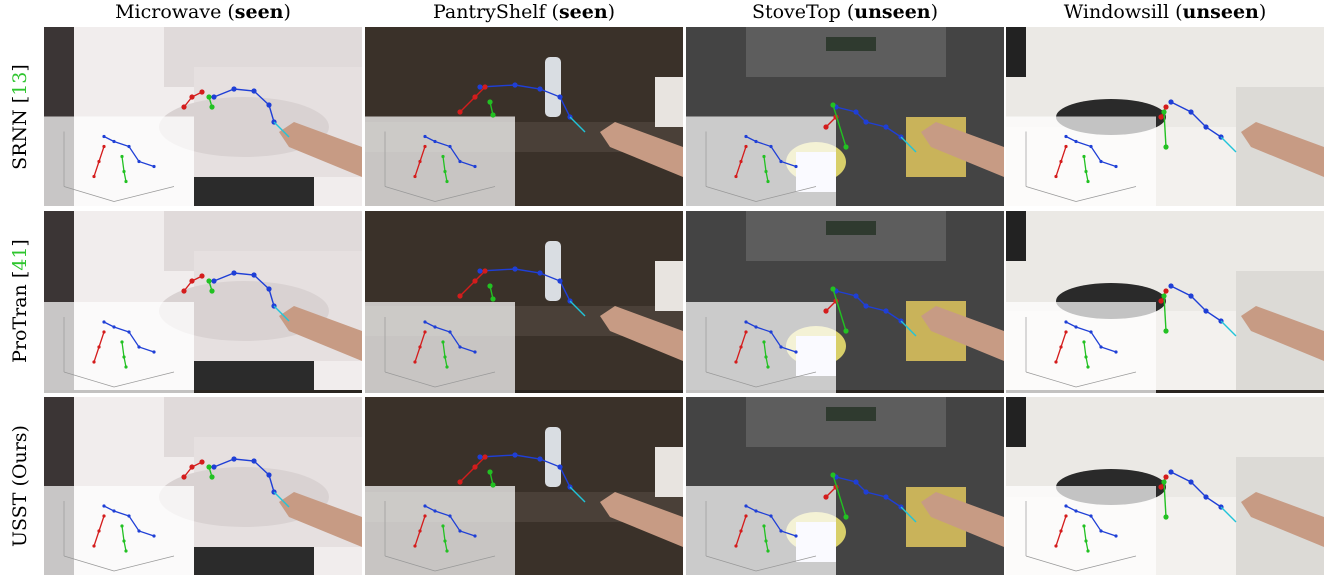 This screenshot has width=1325, height=575. What do you see at coordinates (168, 12) in the screenshot?
I see `column-name: Microwave` at bounding box center [168, 12].